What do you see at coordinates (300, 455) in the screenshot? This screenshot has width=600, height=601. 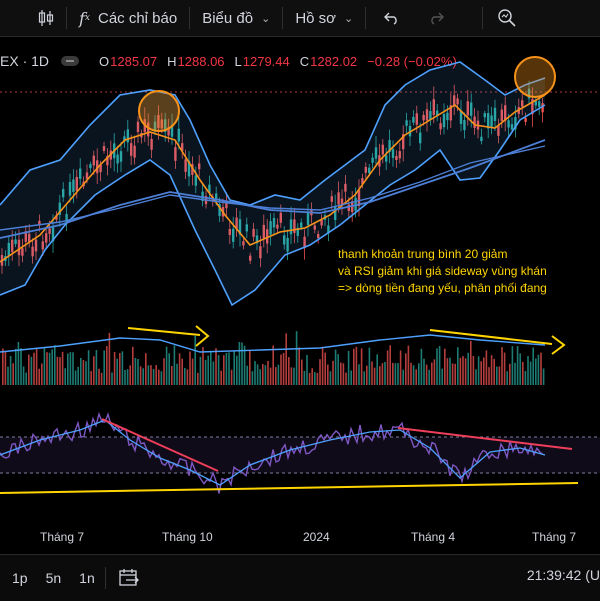 I see `rsi-band` at bounding box center [300, 455].